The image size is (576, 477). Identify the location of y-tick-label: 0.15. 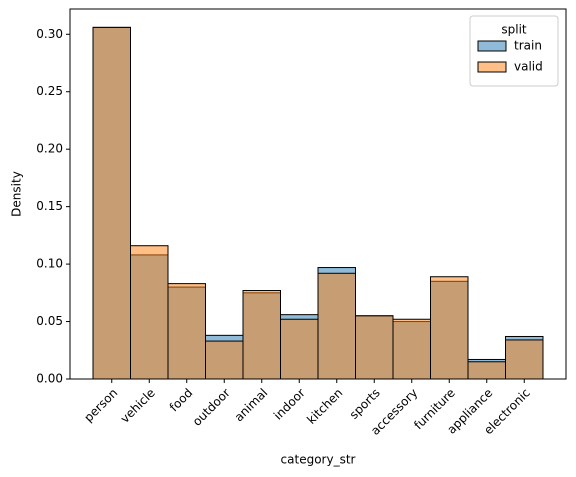
(49, 206).